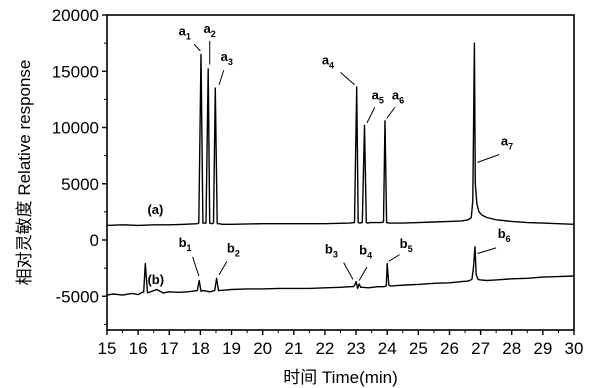 This screenshot has width=597, height=388. I want to click on x-tick-label-20: 20, so click(262, 348).